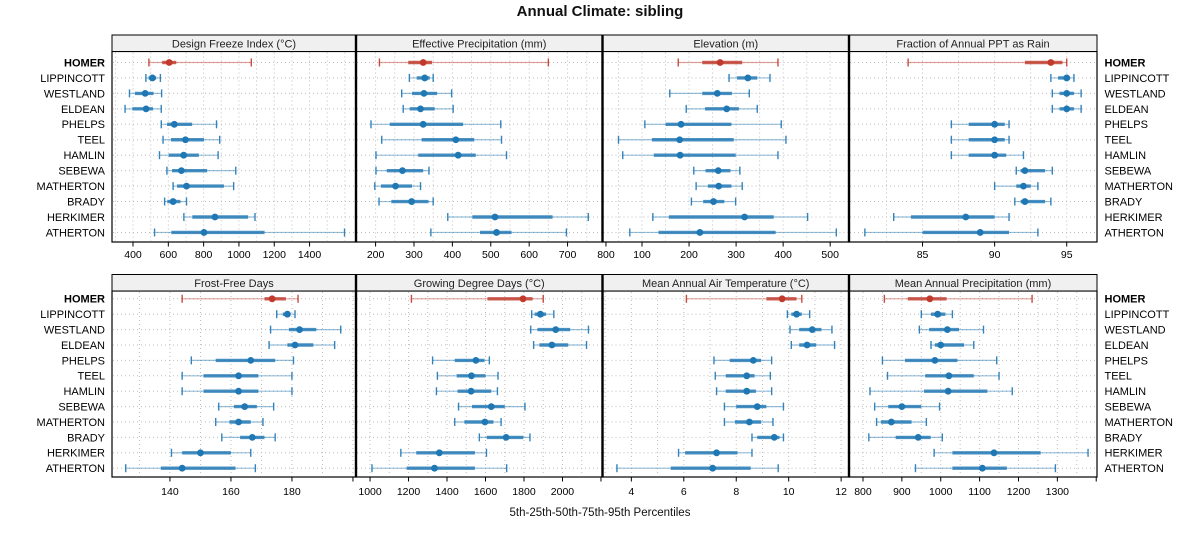  Describe the element at coordinates (170, 492) in the screenshot. I see `x-tick-label: 140` at that location.